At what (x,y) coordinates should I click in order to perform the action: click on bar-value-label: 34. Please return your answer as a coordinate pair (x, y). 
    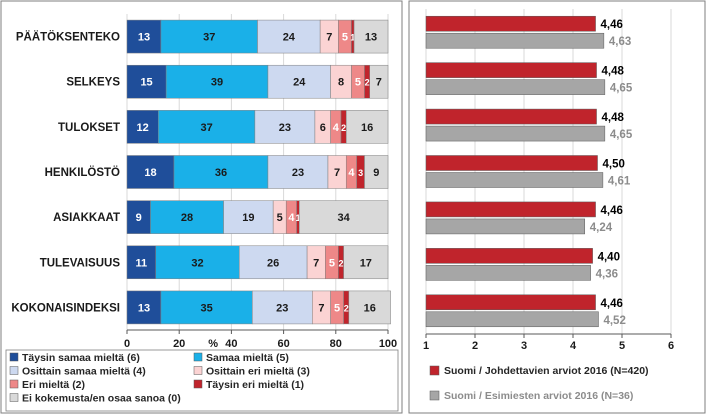
    Looking at the image, I should click on (344, 218).